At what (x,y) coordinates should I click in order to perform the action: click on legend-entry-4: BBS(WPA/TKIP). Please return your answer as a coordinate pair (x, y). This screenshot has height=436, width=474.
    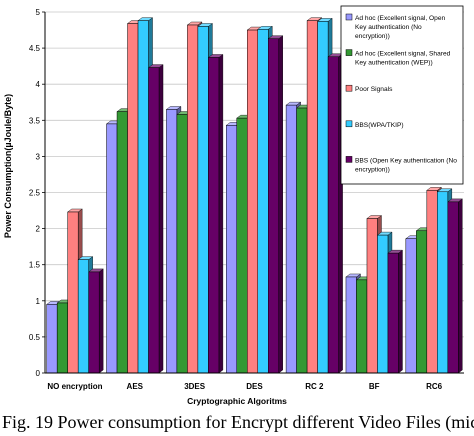
    Looking at the image, I should click on (374, 124).